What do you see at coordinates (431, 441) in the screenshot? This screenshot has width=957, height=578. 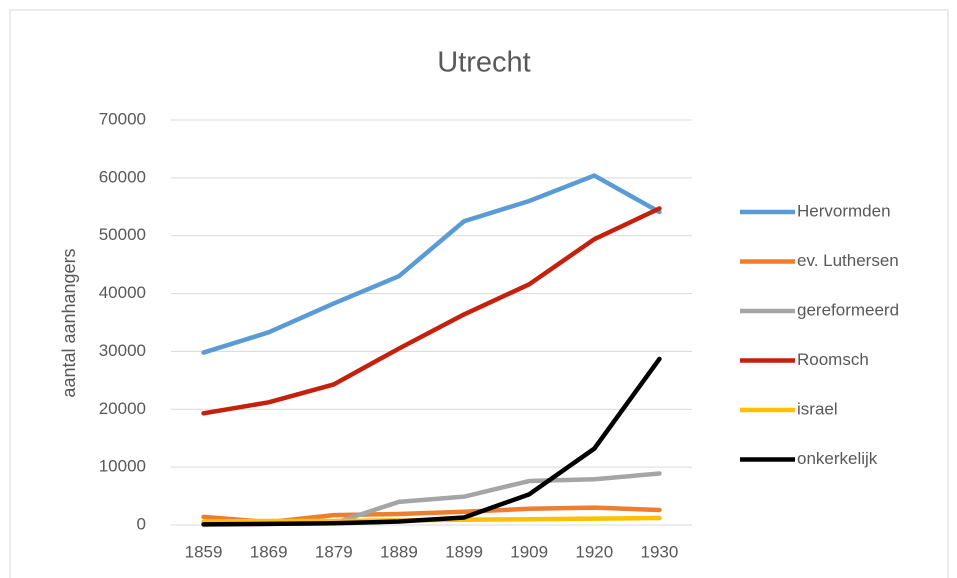 I see `series-line` at bounding box center [431, 441].